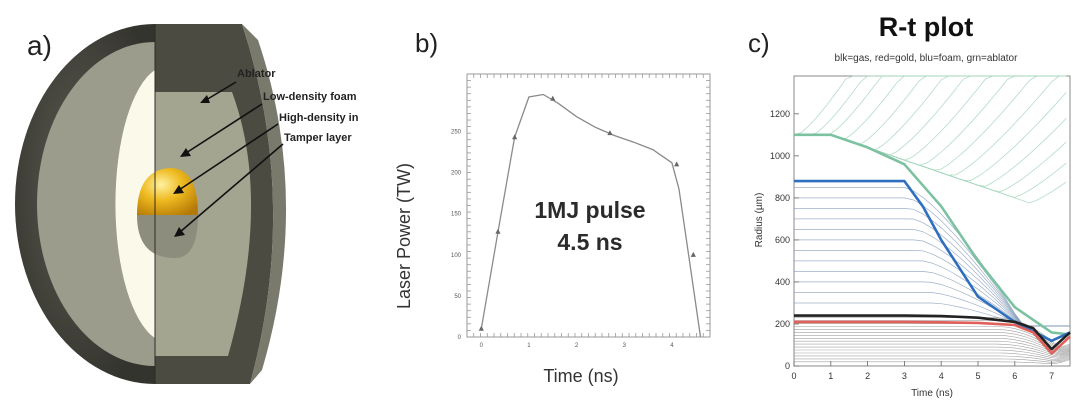  I want to click on chart-title: R-t plot, so click(926, 27).